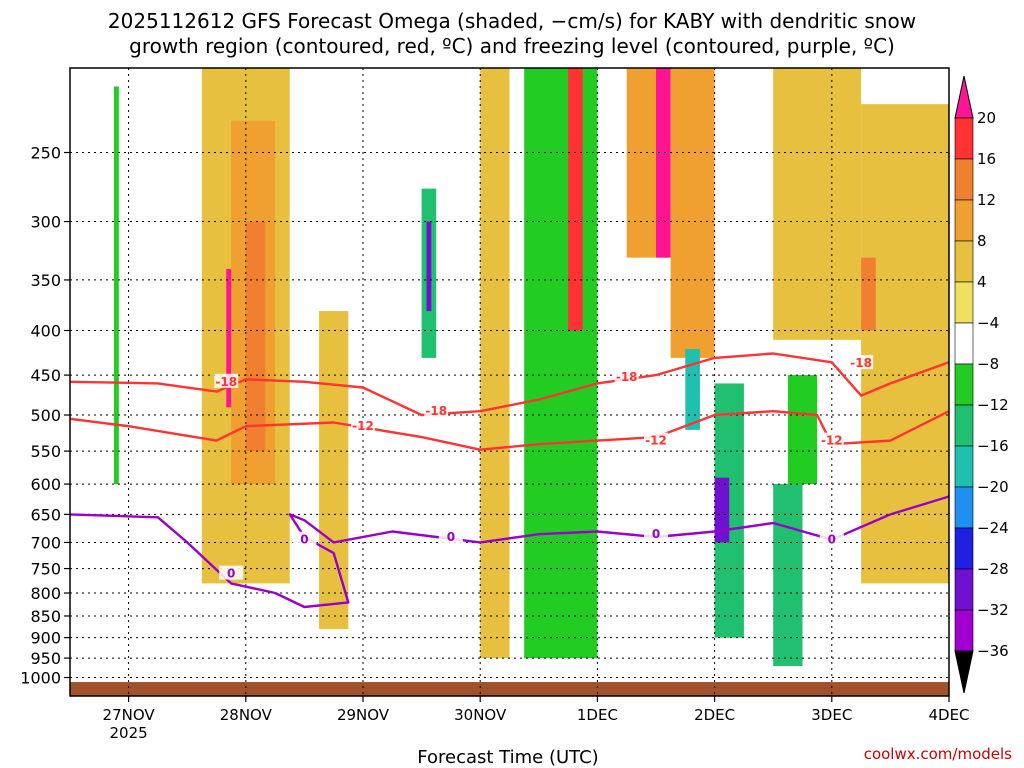 The width and height of the screenshot is (1024, 768). Describe the element at coordinates (45, 569) in the screenshot. I see `y-tick-label: 750` at that location.